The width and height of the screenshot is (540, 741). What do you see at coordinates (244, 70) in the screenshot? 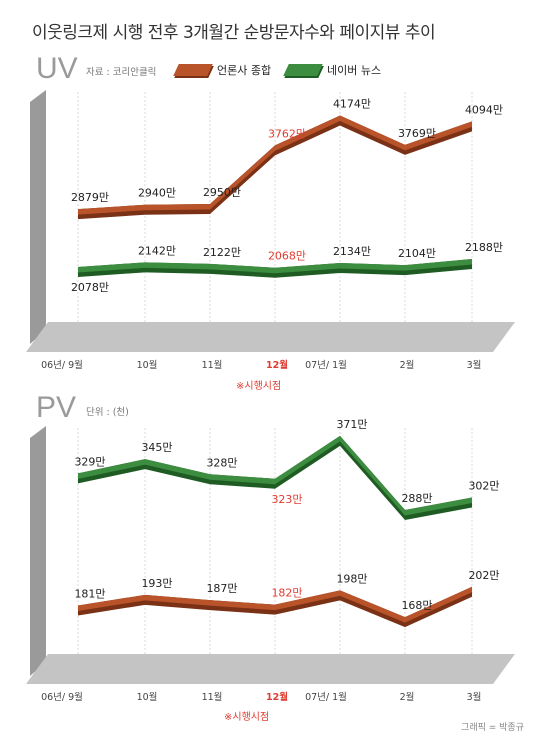
I see `legend-label-orange: 언론사 종합` at bounding box center [244, 70].